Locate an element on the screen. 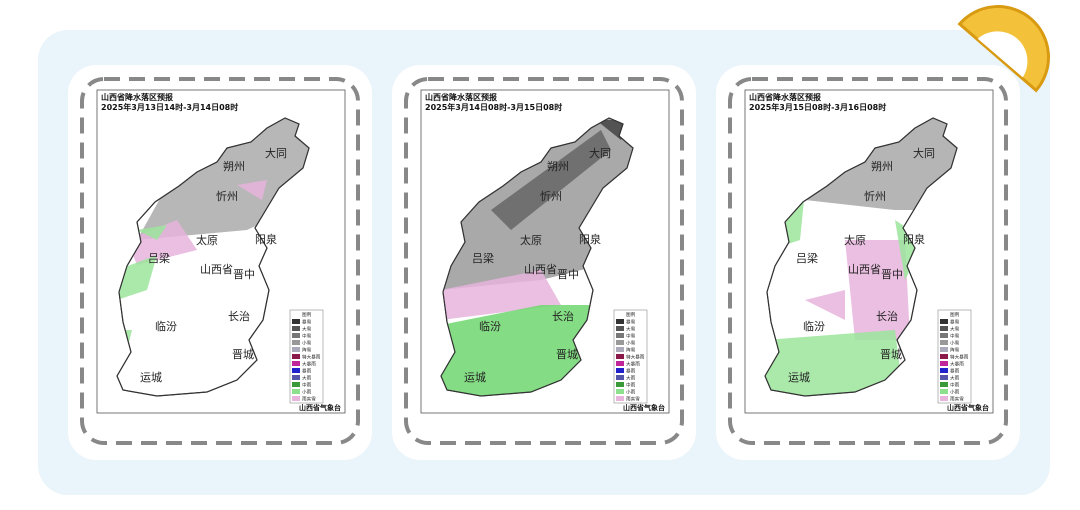  legend-label: 大雪 is located at coordinates (631, 329).